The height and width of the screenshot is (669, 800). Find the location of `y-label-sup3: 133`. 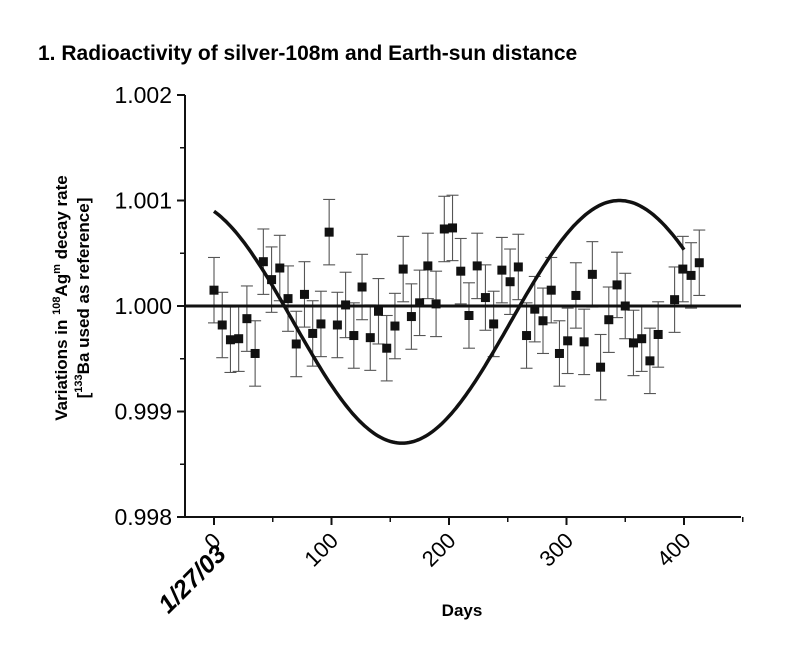

y-label-sup3: 133 is located at coordinates (79, 383).